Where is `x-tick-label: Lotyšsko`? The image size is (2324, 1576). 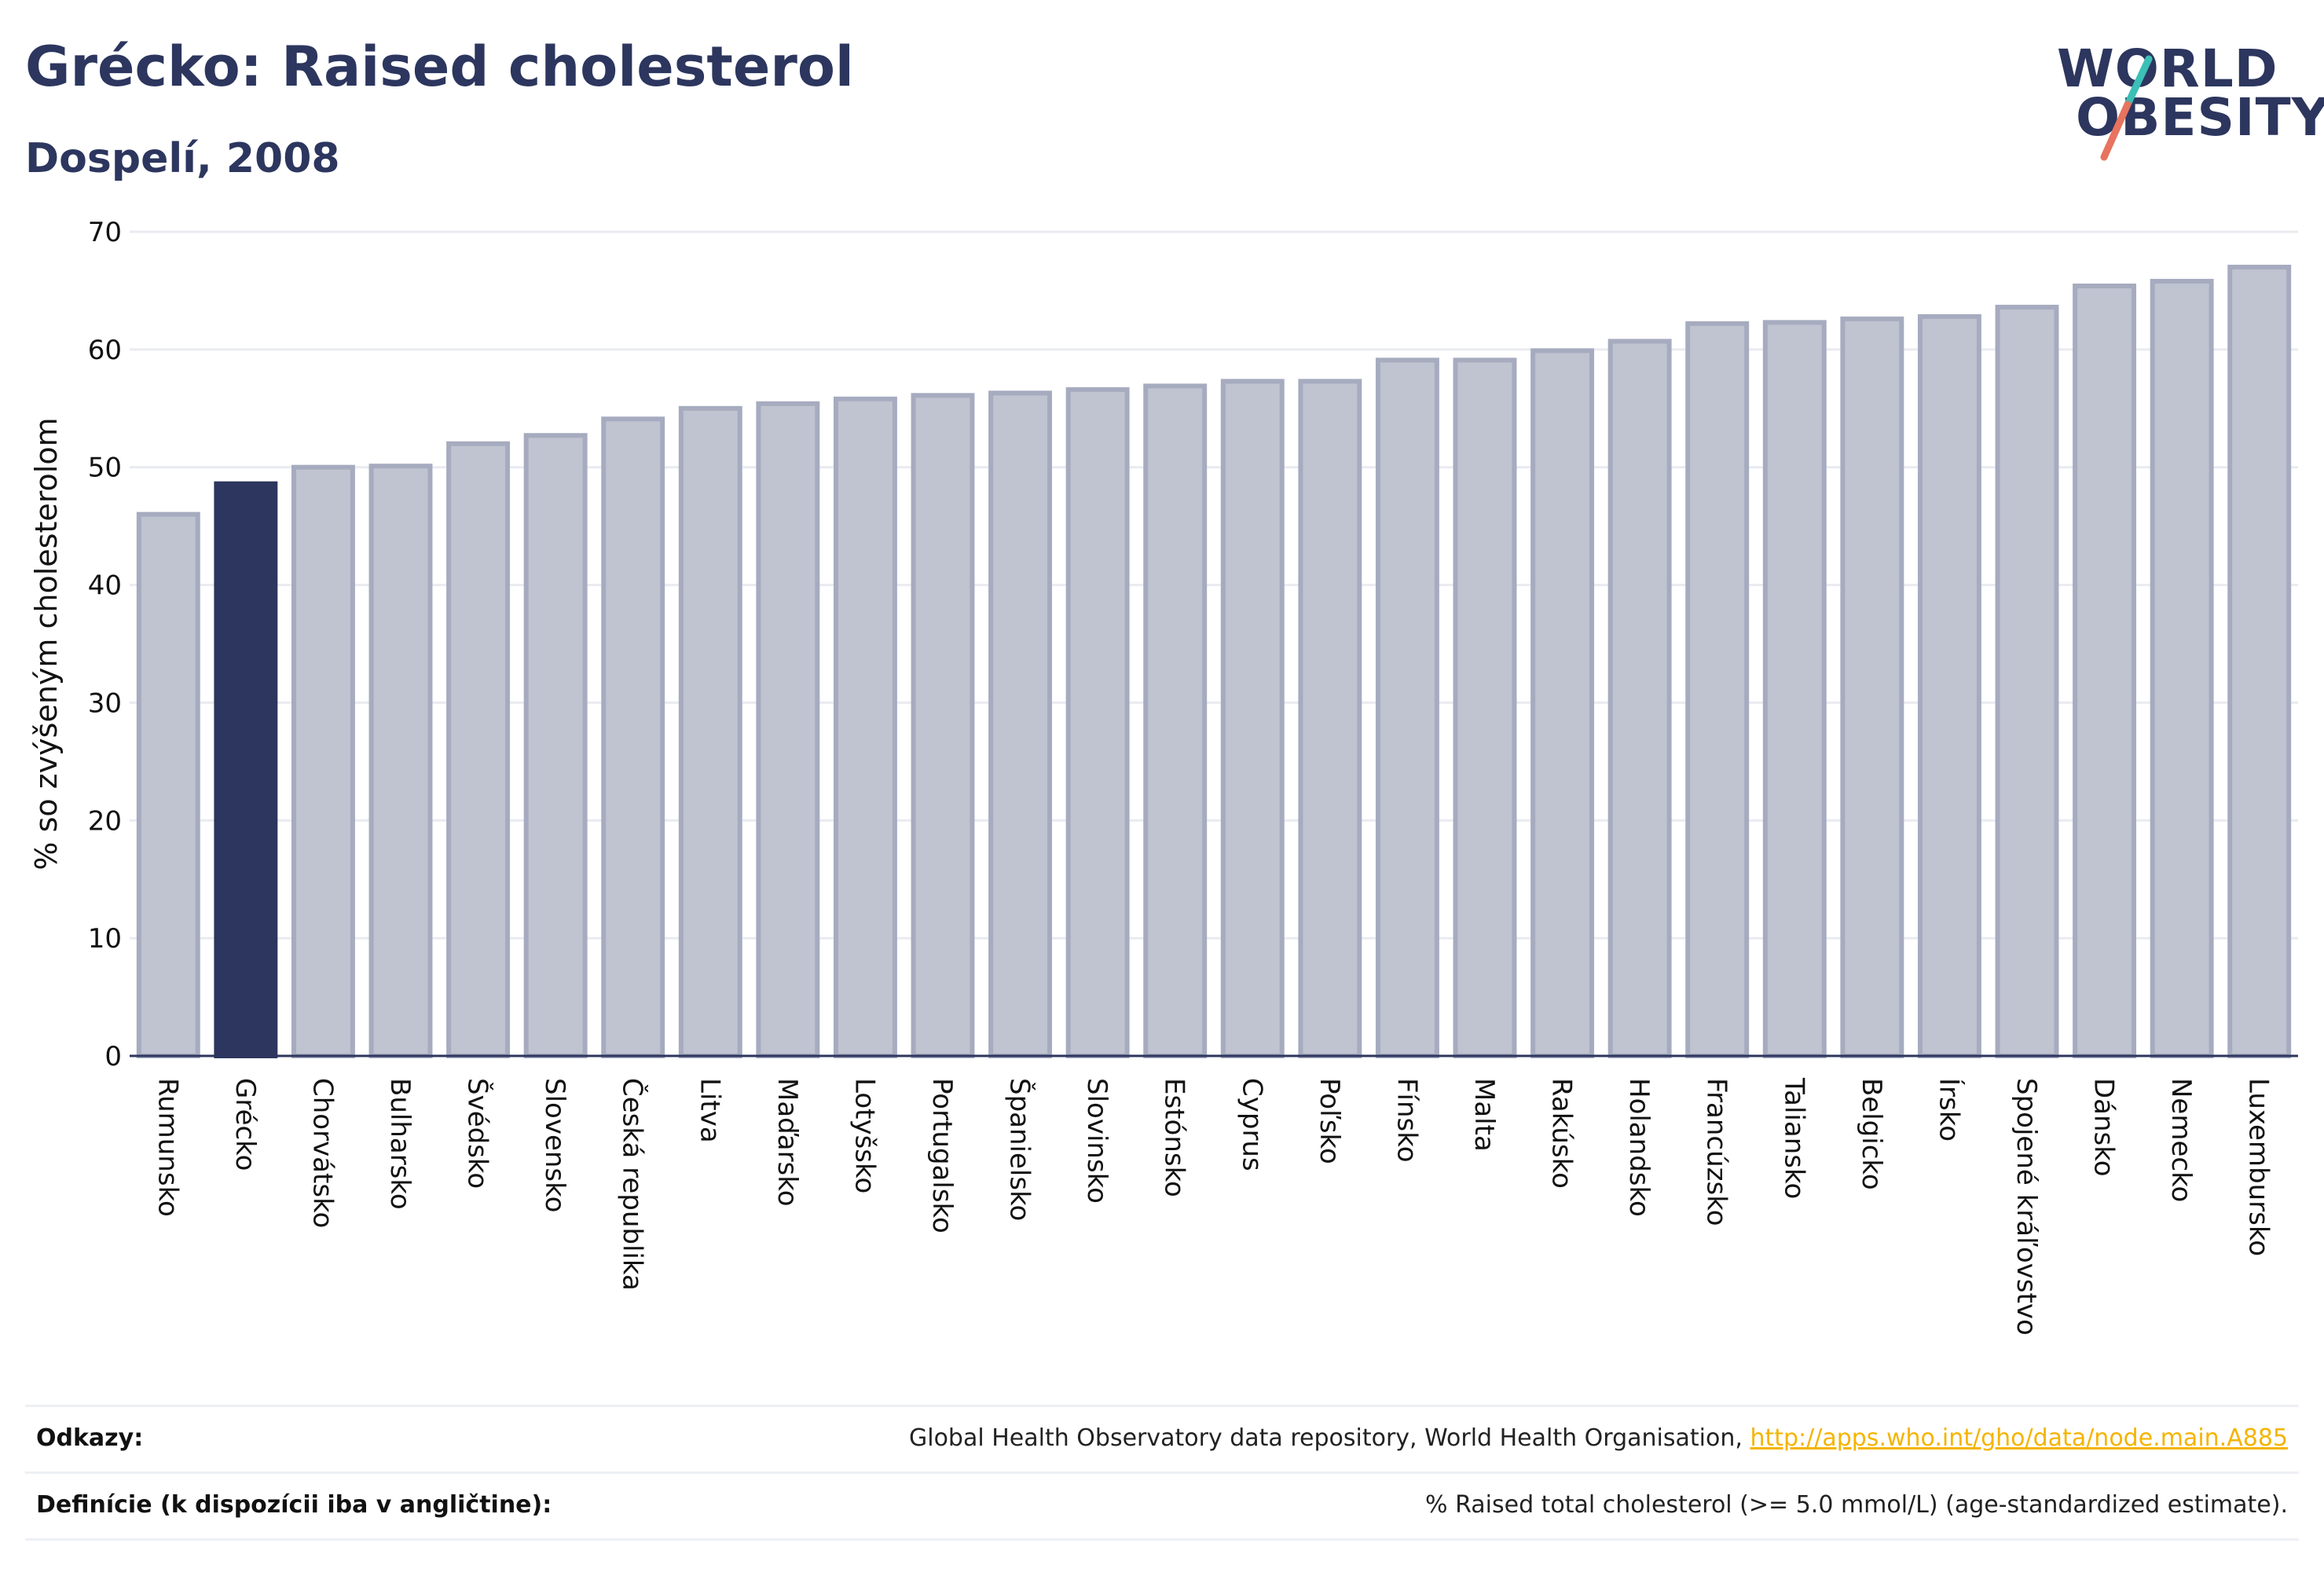 x-tick-label: Lotyšsko is located at coordinates (864, 1135).